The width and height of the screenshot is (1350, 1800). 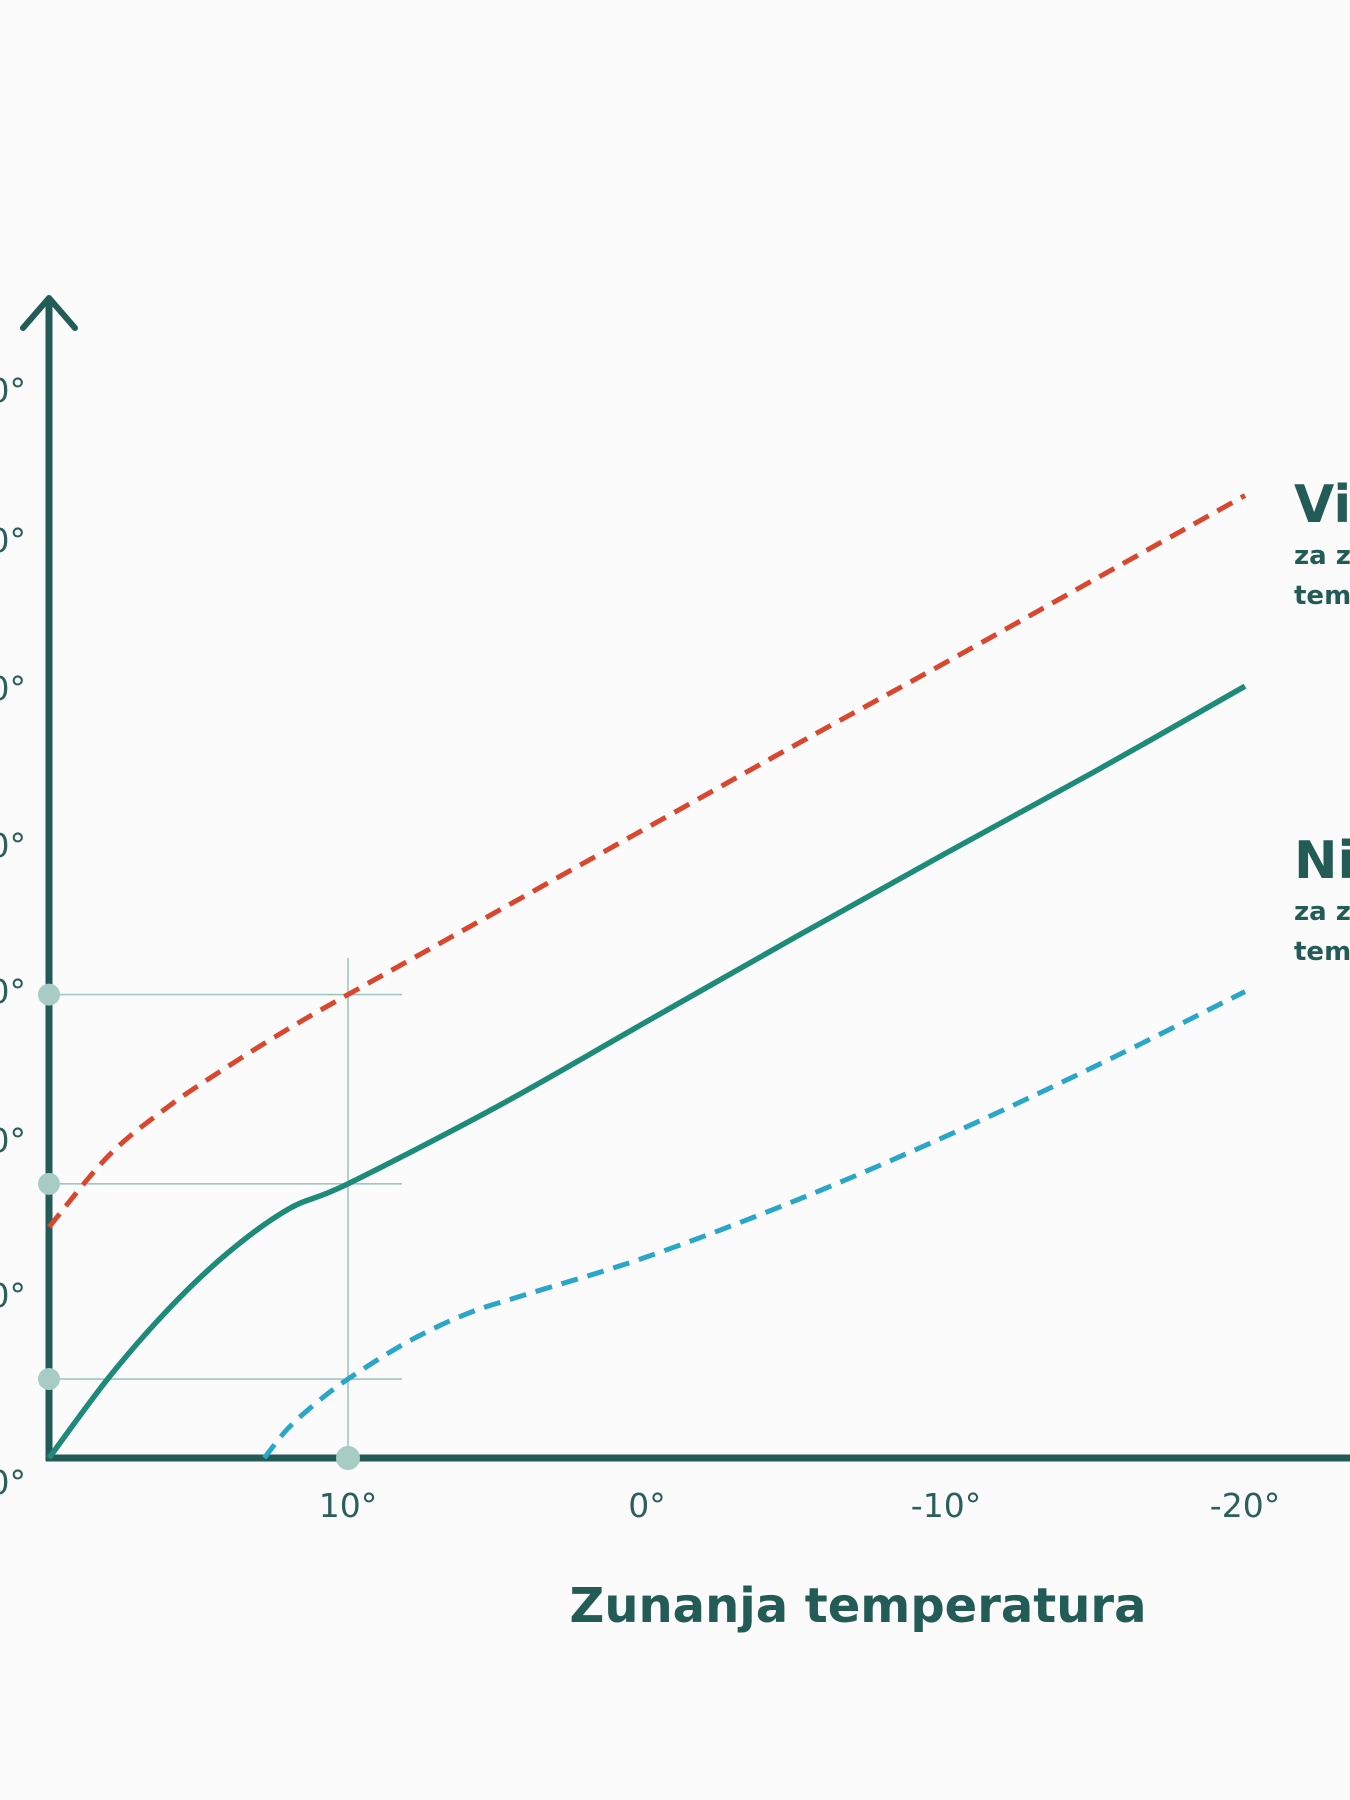 I want to click on y-tick-labels: 0° 0° 0° 0° 0° 0° 0° 0°, so click(x=13, y=936).